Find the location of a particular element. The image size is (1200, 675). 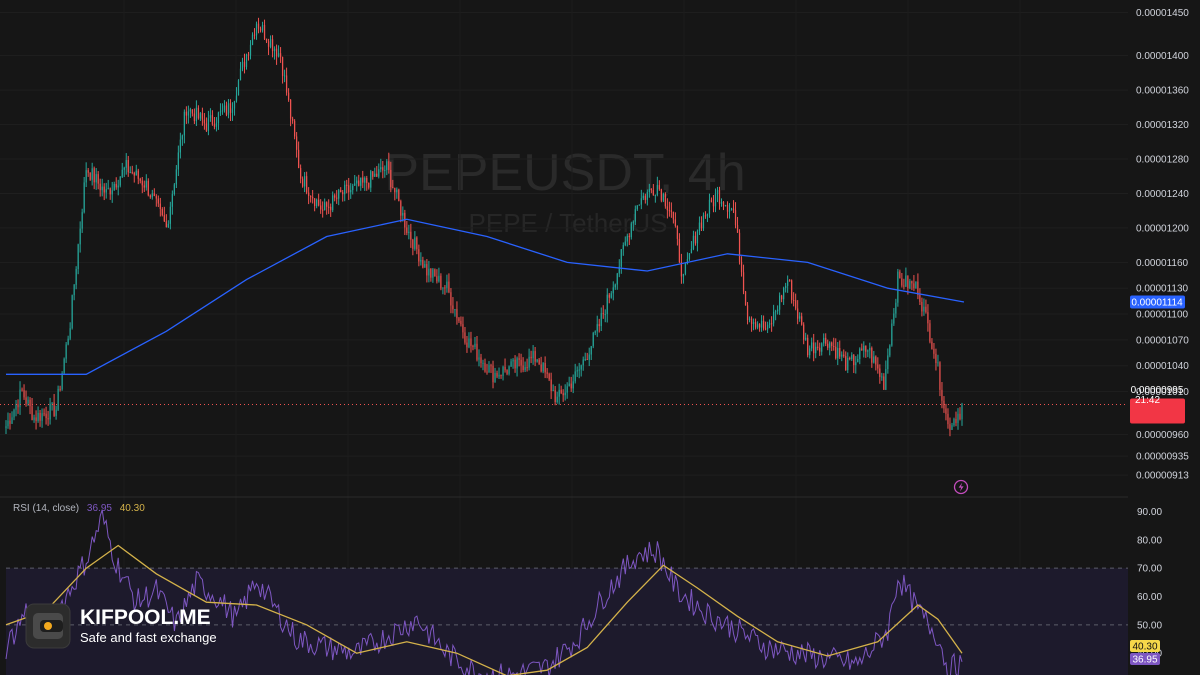

brand-tagline: Safe and fast exchange is located at coordinates (148, 637).